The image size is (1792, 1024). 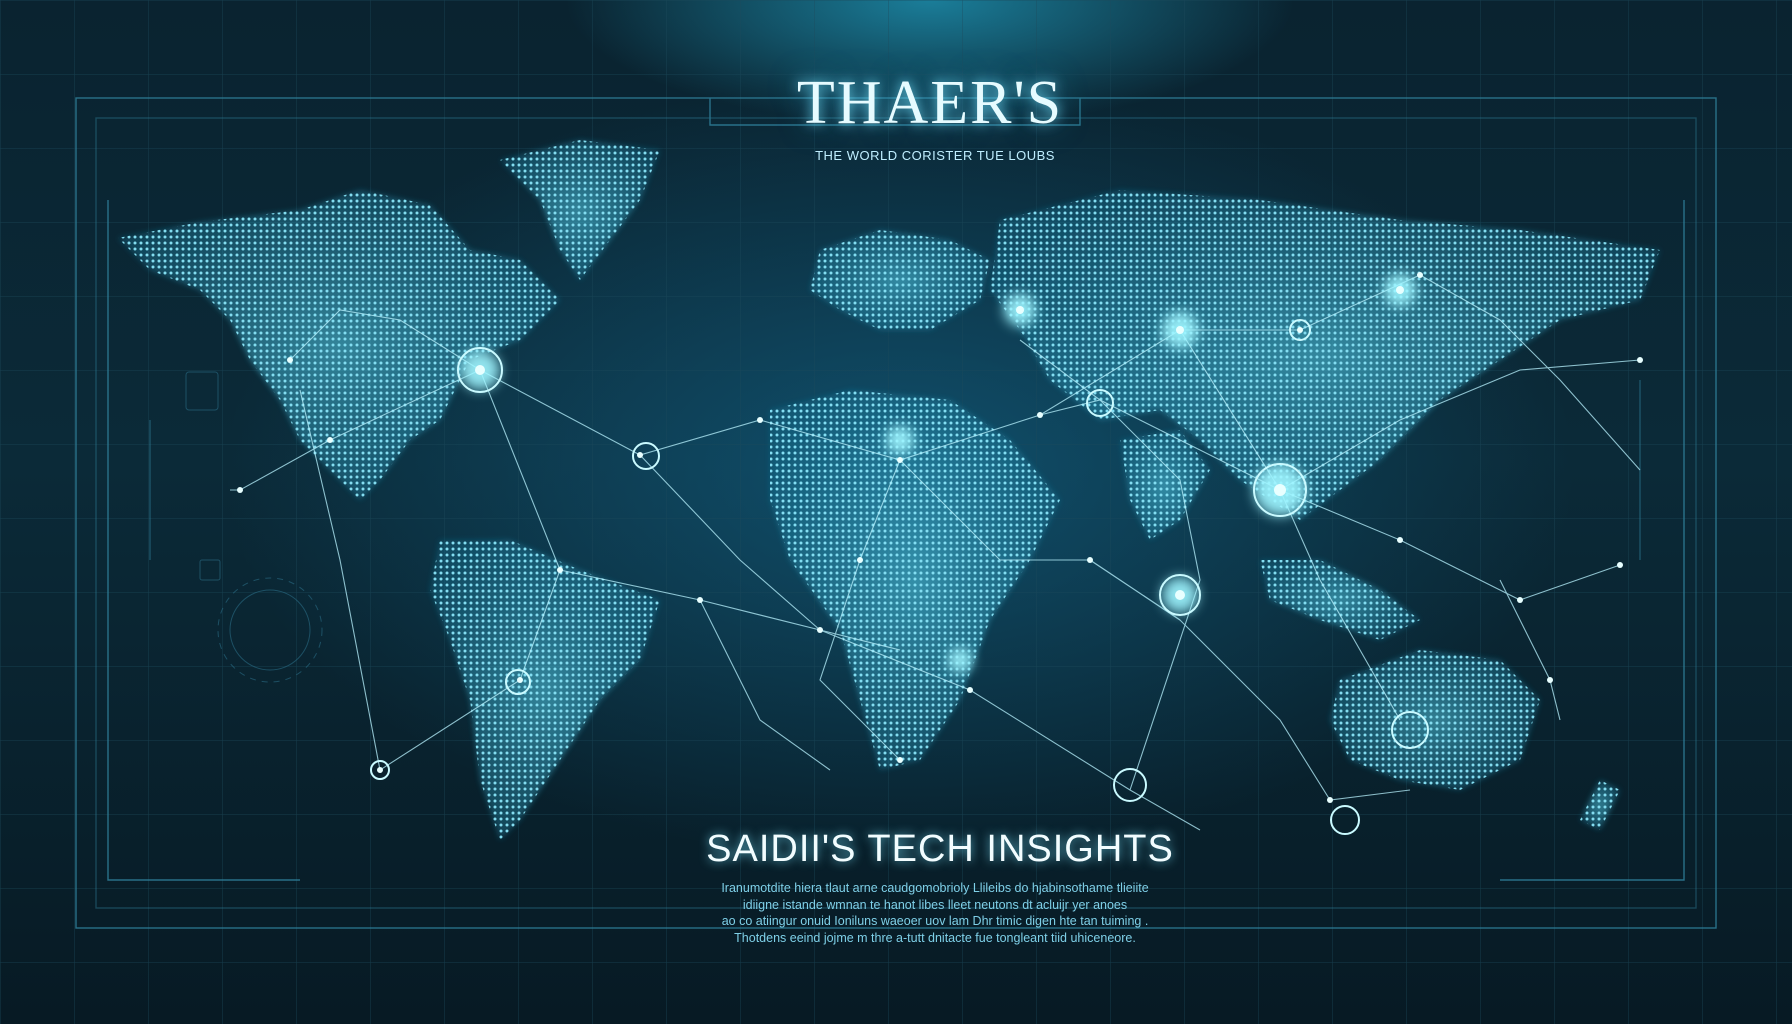 What do you see at coordinates (935, 155) in the screenshot?
I see `poster-subtitle: THE WORLD CORISTER TUE LOUBS` at bounding box center [935, 155].